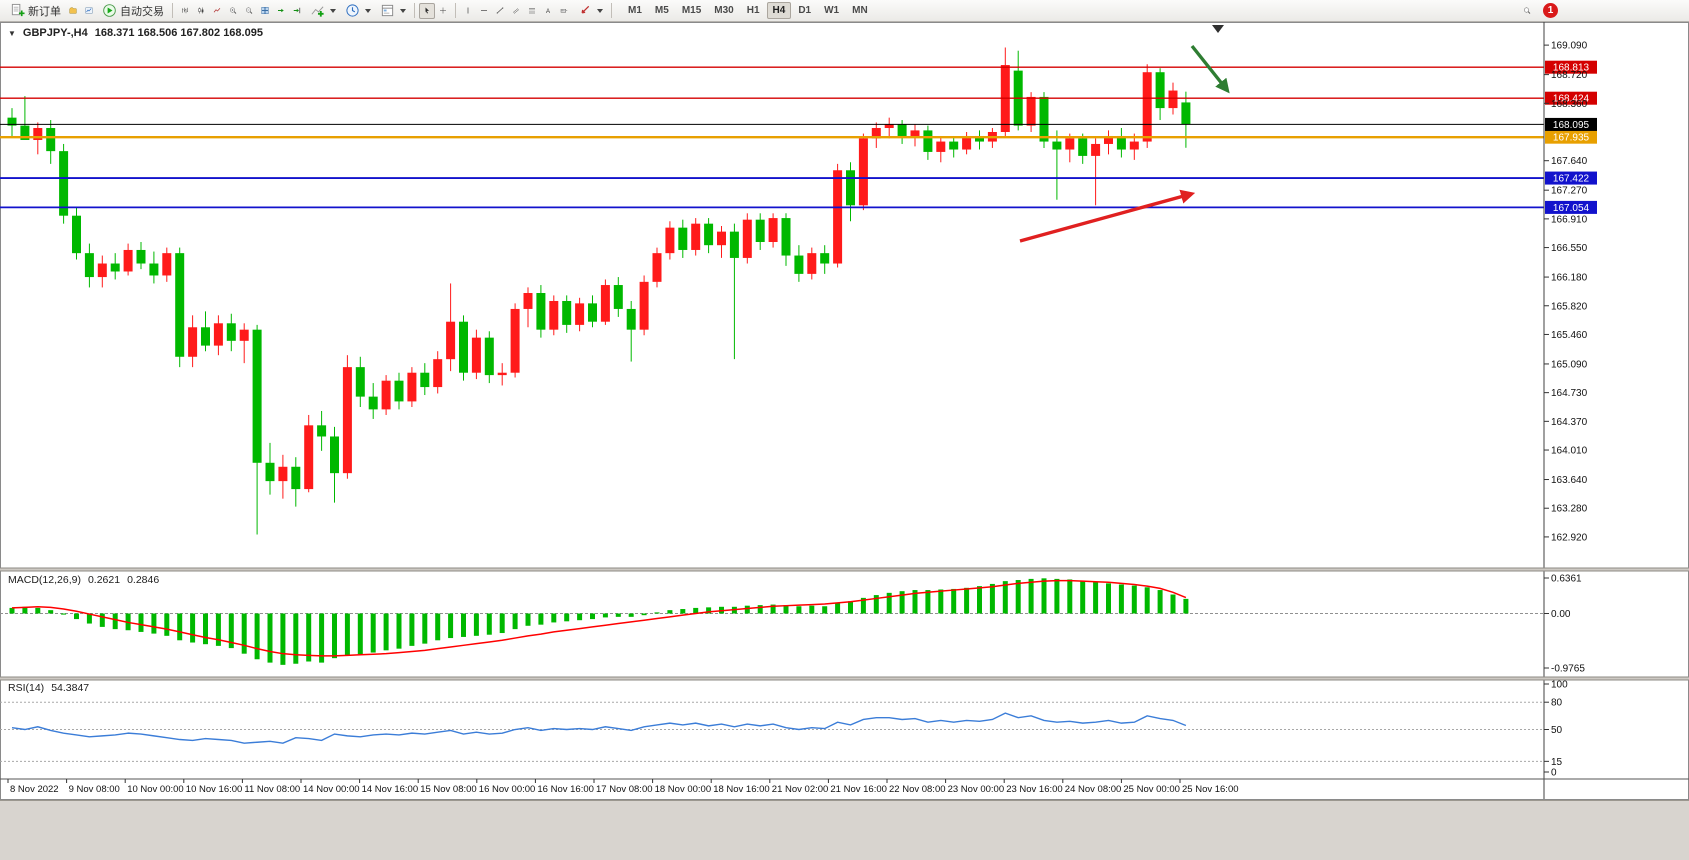 Image resolution: width=1689 pixels, height=860 pixels. What do you see at coordinates (1569, 335) in the screenshot?
I see `price-tick-label: 165.460` at bounding box center [1569, 335].